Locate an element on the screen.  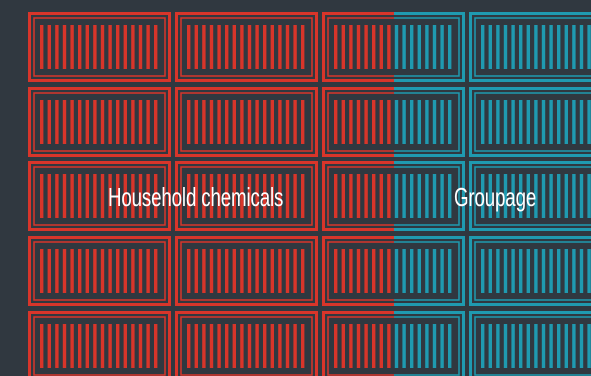
household-chemicals-label: Household chemicals is located at coordinates (196, 197).